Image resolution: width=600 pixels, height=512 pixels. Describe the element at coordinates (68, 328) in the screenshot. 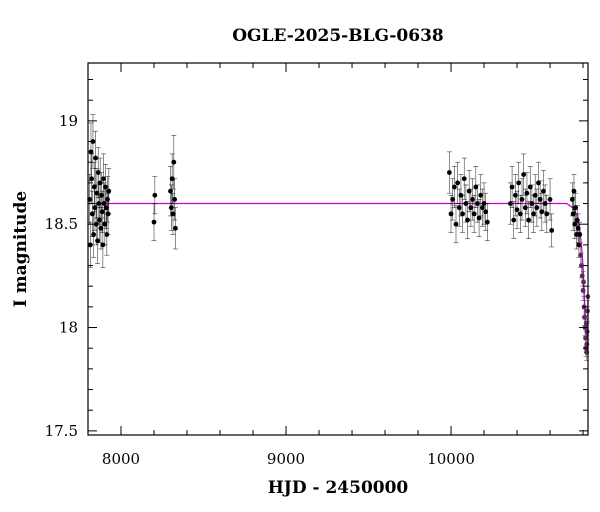

I see `y-tick-label-1: 18` at that location.